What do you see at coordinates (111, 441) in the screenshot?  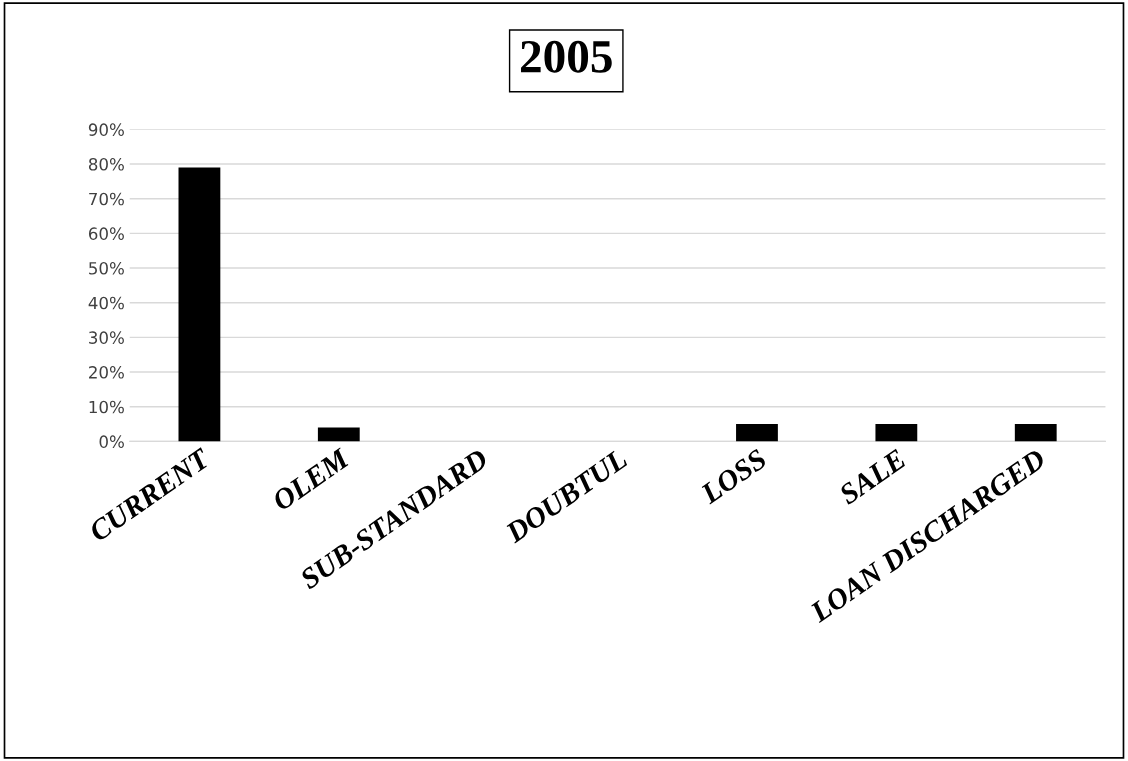 I see `y-tick-label: 0%` at bounding box center [111, 441].